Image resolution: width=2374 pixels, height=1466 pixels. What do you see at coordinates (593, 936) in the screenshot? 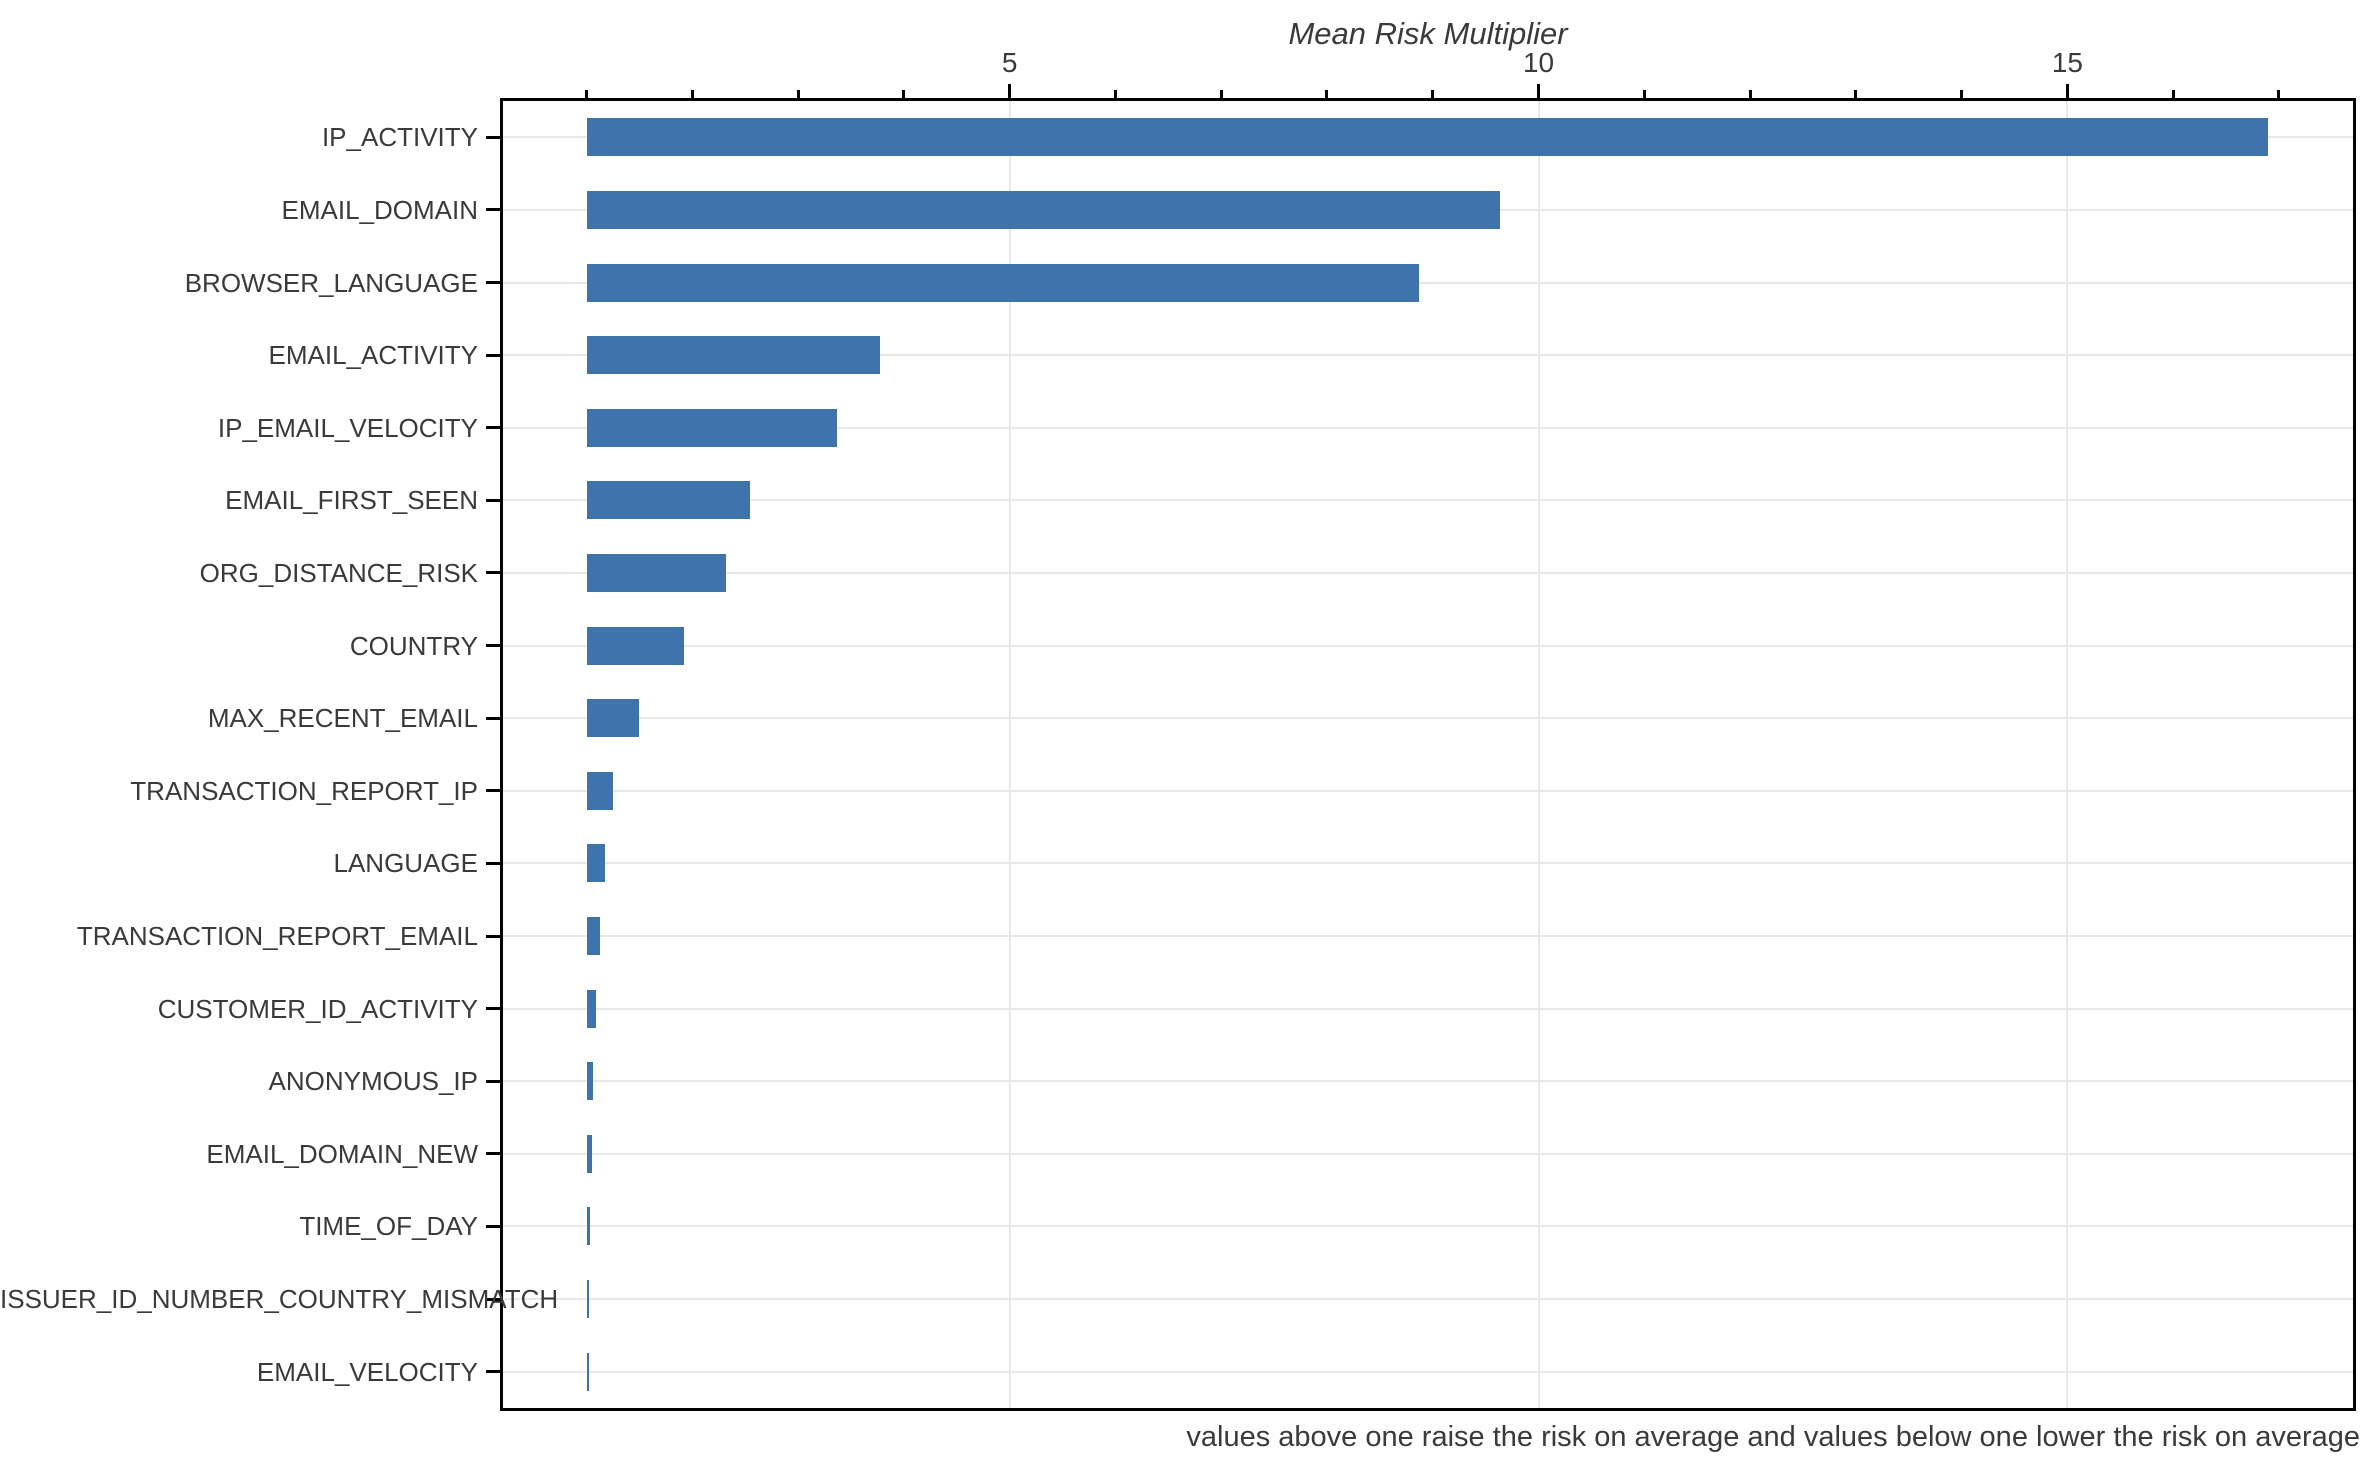
I see `bar-transaction_report_email` at bounding box center [593, 936].